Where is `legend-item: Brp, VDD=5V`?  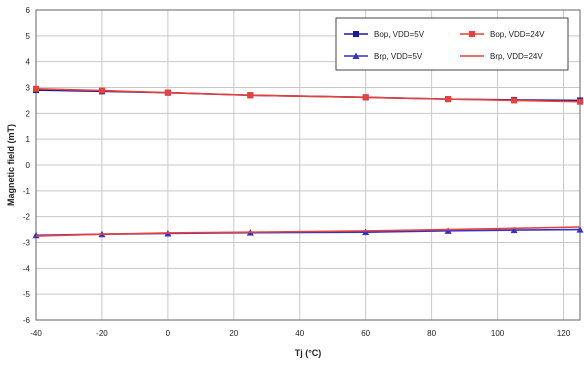
legend-item: Brp, VDD=5V is located at coordinates (383, 56).